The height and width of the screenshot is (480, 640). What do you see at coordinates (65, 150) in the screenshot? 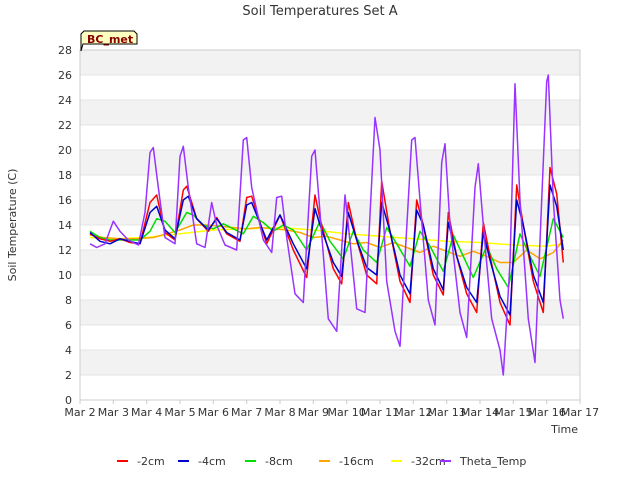
I see `y-tick-label: 20` at bounding box center [65, 150].